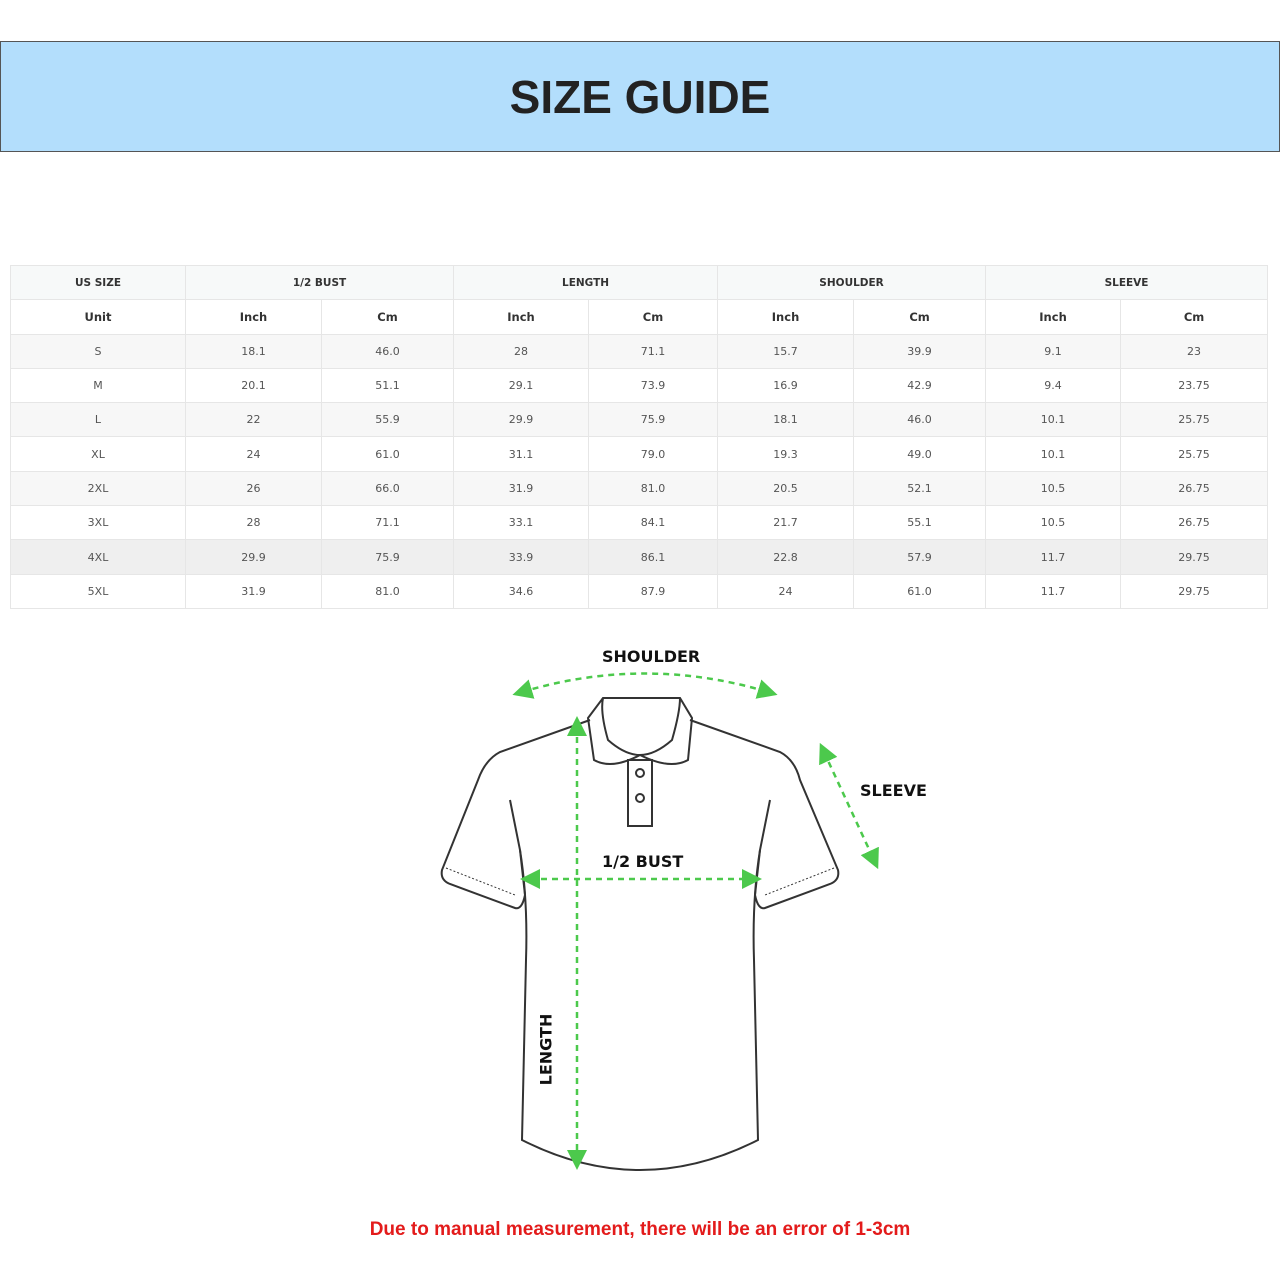 This screenshot has height=1280, width=1280. Describe the element at coordinates (651, 656) in the screenshot. I see `shoulder-label: SHOULDER` at that location.